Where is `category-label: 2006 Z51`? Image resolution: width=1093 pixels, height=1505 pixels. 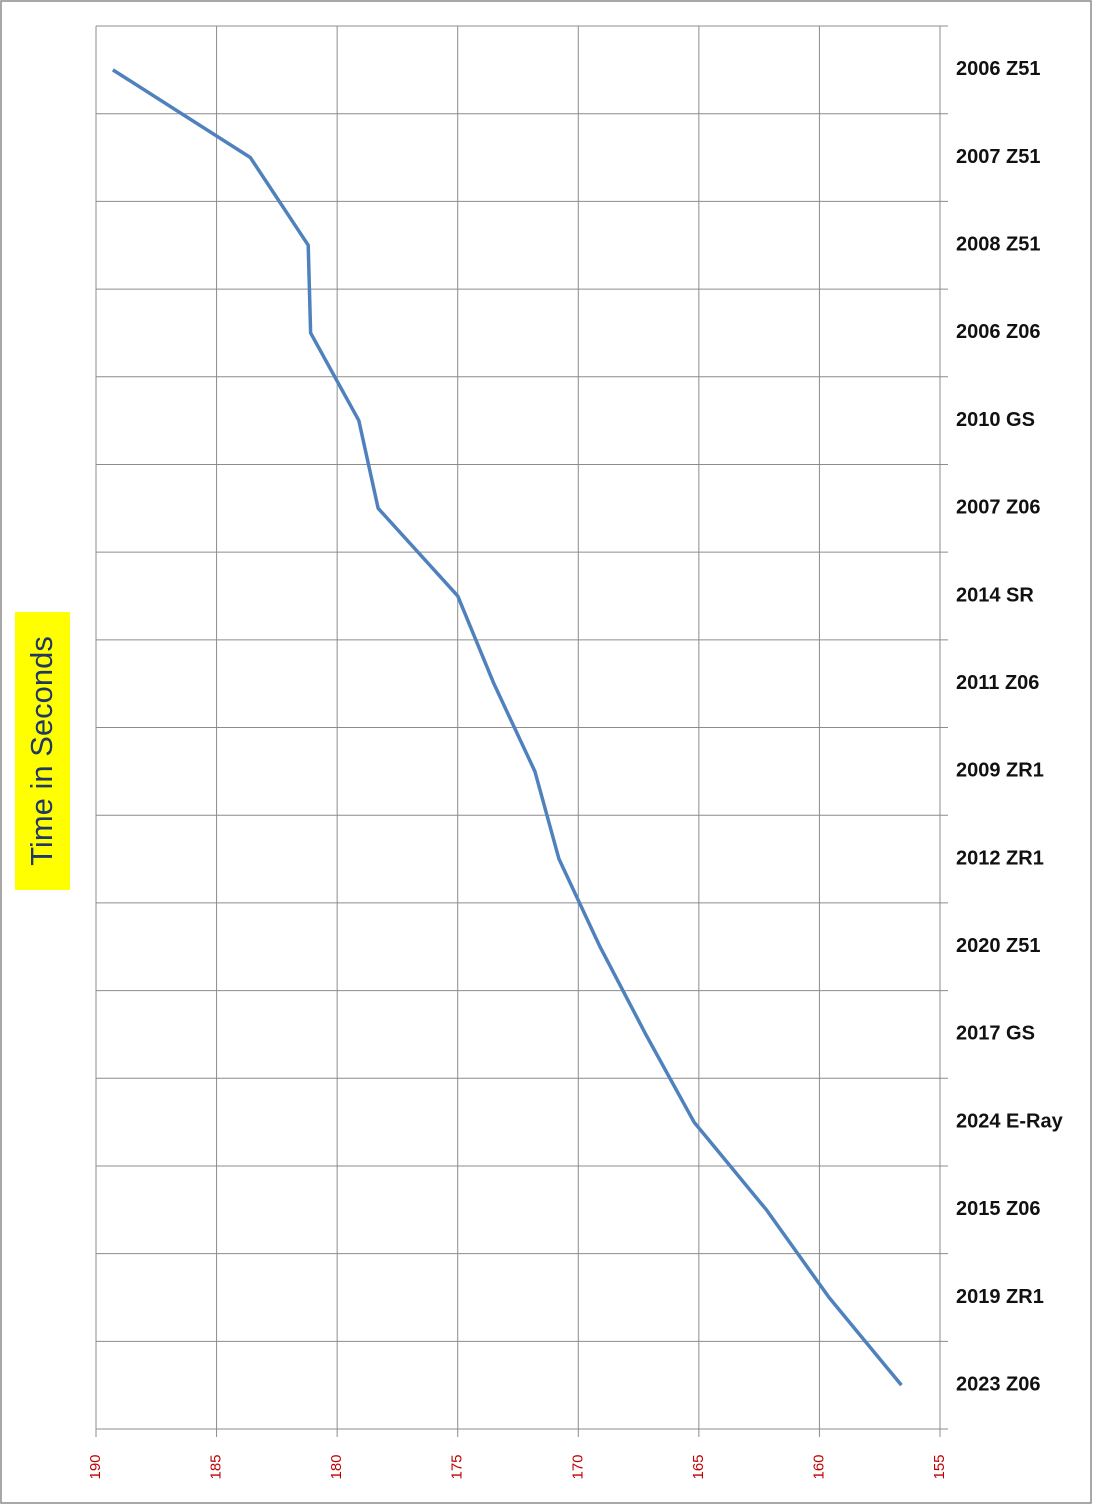
category-label: 2006 Z51 is located at coordinates (998, 69).